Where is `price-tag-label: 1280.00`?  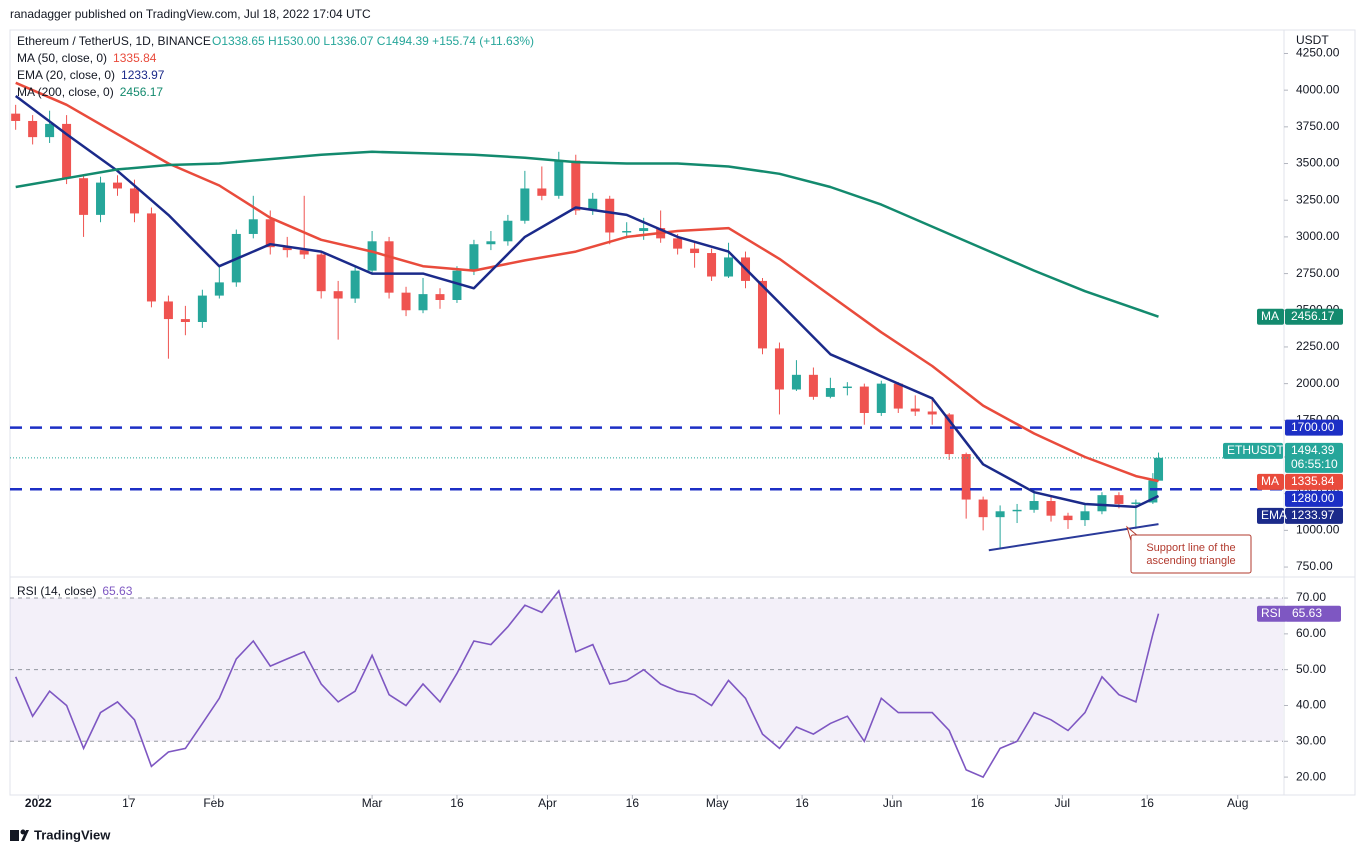 price-tag-label: 1280.00 is located at coordinates (1313, 498).